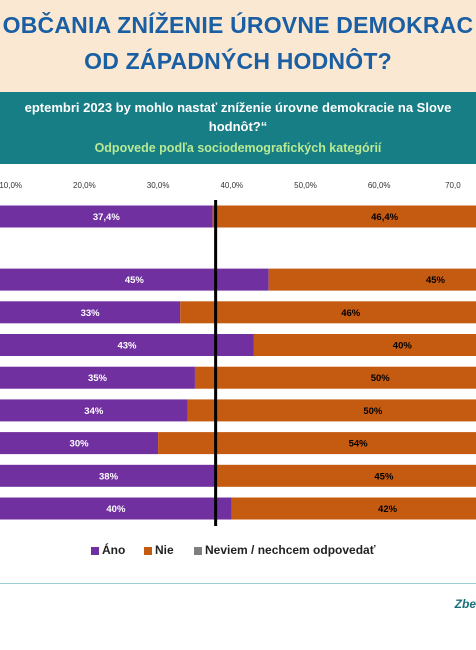 The height and width of the screenshot is (650, 476). What do you see at coordinates (290, 550) in the screenshot?
I see `legend-label-neviem: Neviem / nechcem odpovedať` at bounding box center [290, 550].